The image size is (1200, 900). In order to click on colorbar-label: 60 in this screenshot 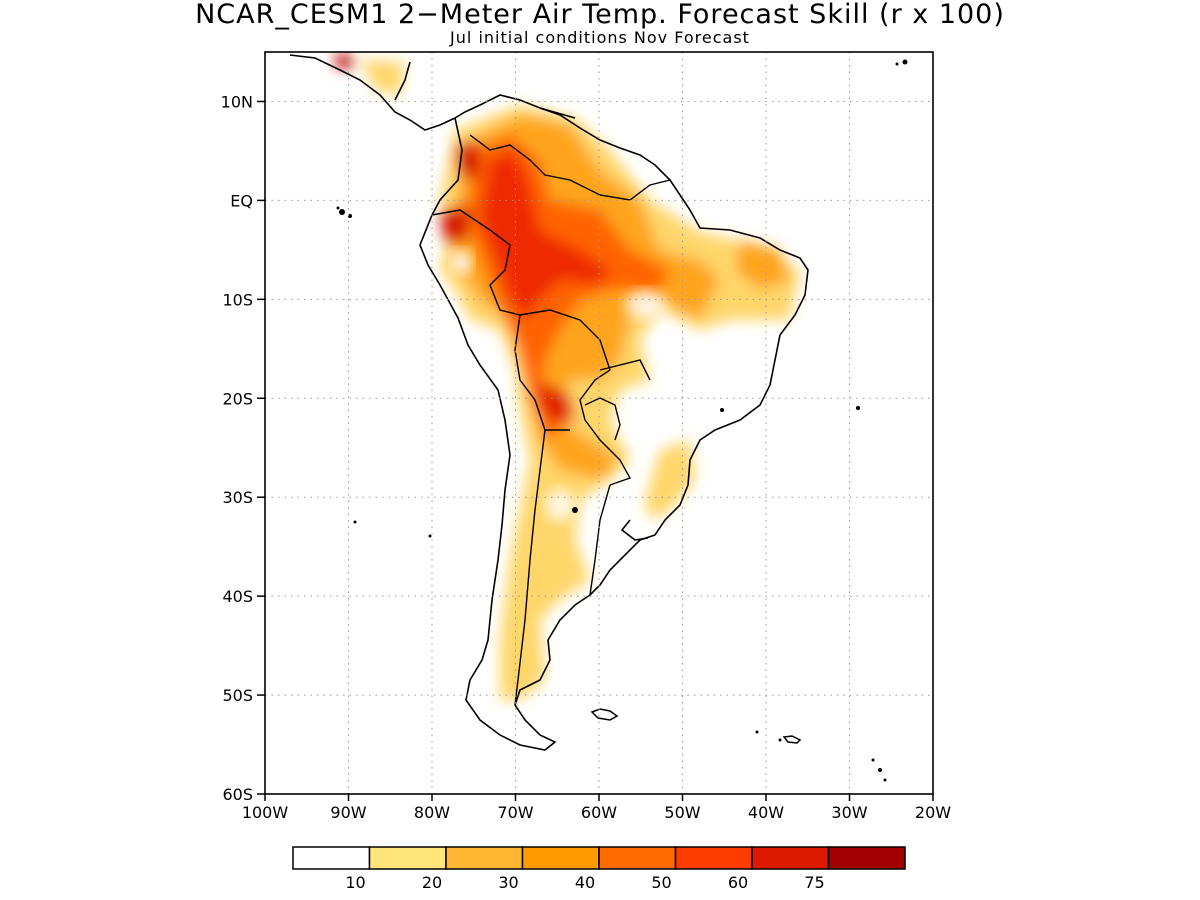, I will do `click(738, 882)`.